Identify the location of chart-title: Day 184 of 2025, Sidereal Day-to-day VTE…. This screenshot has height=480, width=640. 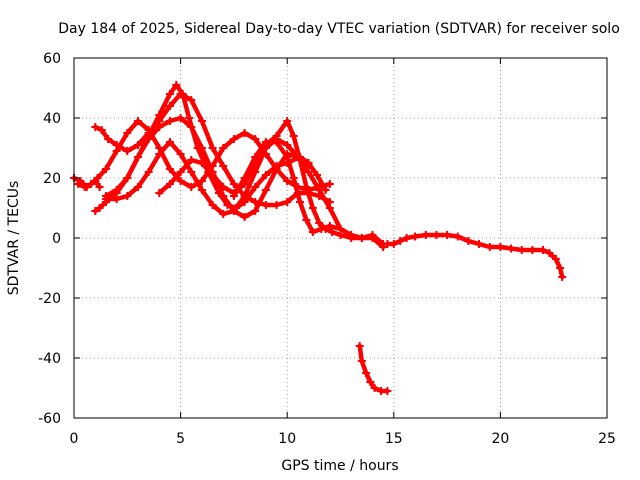
(339, 29).